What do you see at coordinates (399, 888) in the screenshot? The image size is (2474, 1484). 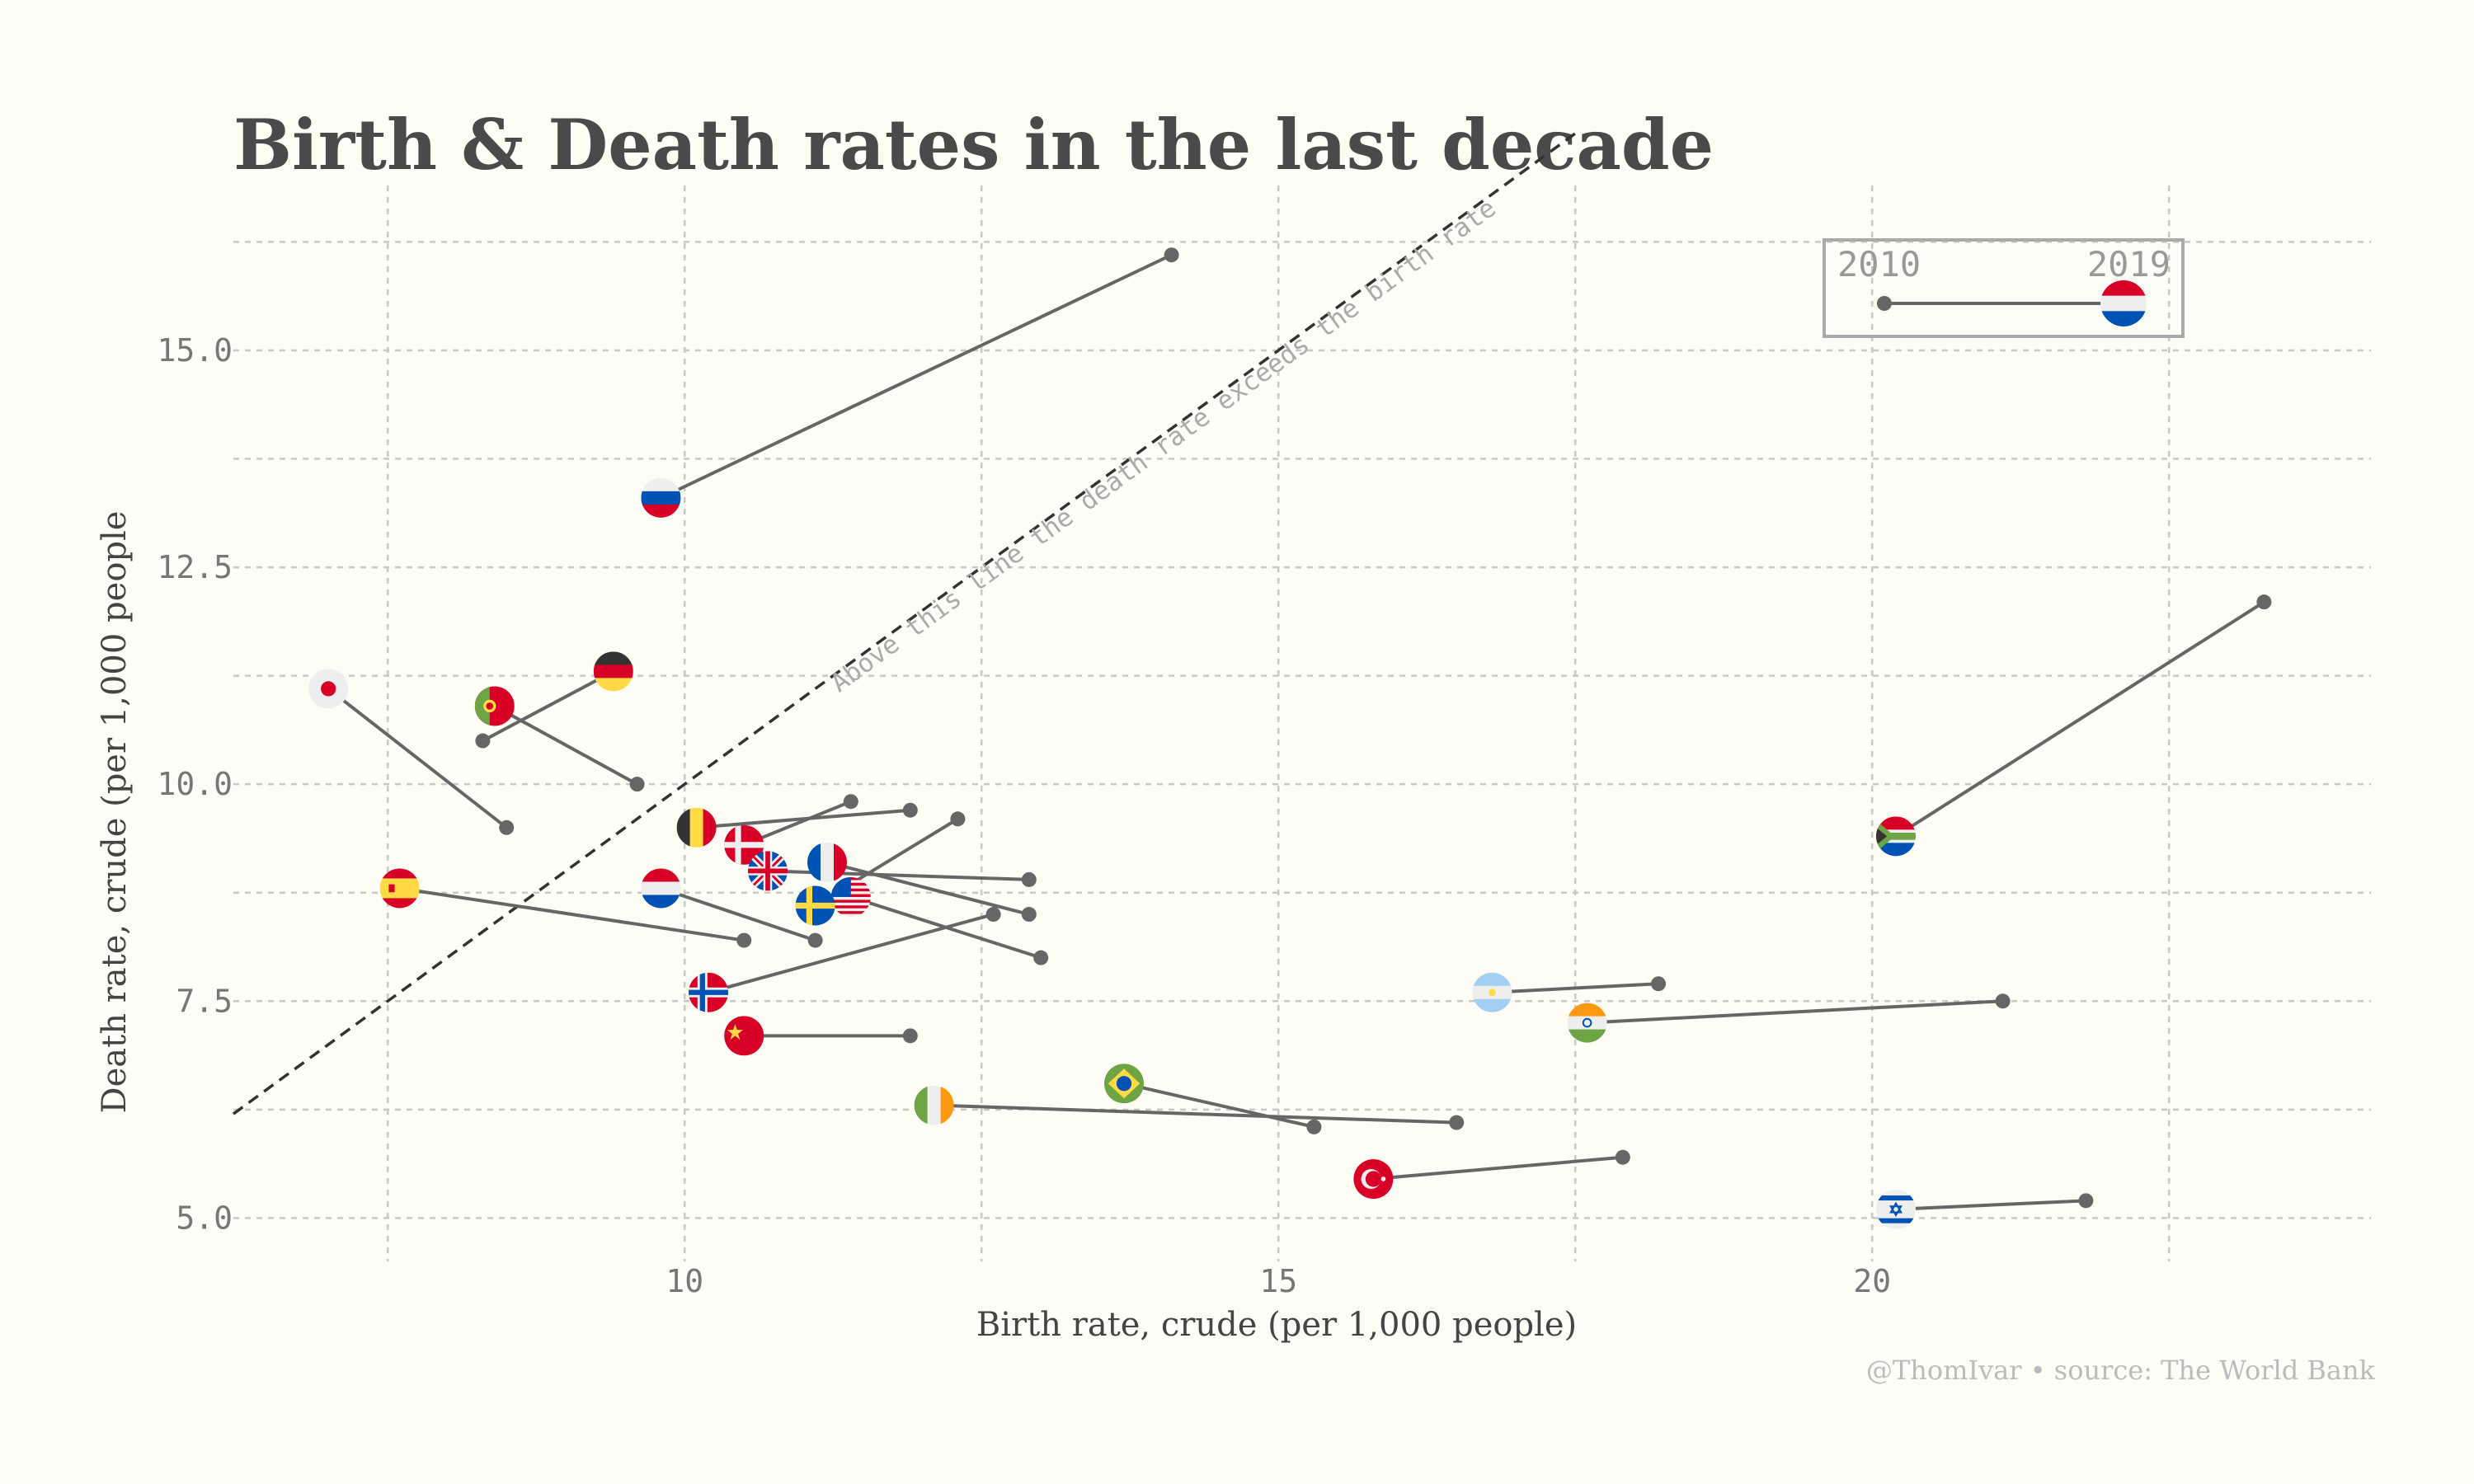 I see `flag-spain-icon` at bounding box center [399, 888].